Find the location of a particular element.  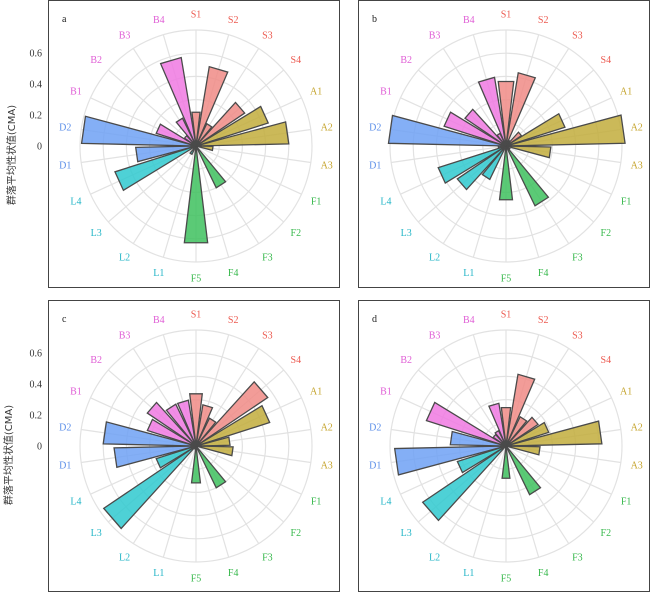

bar-F5 is located at coordinates (506, 173).